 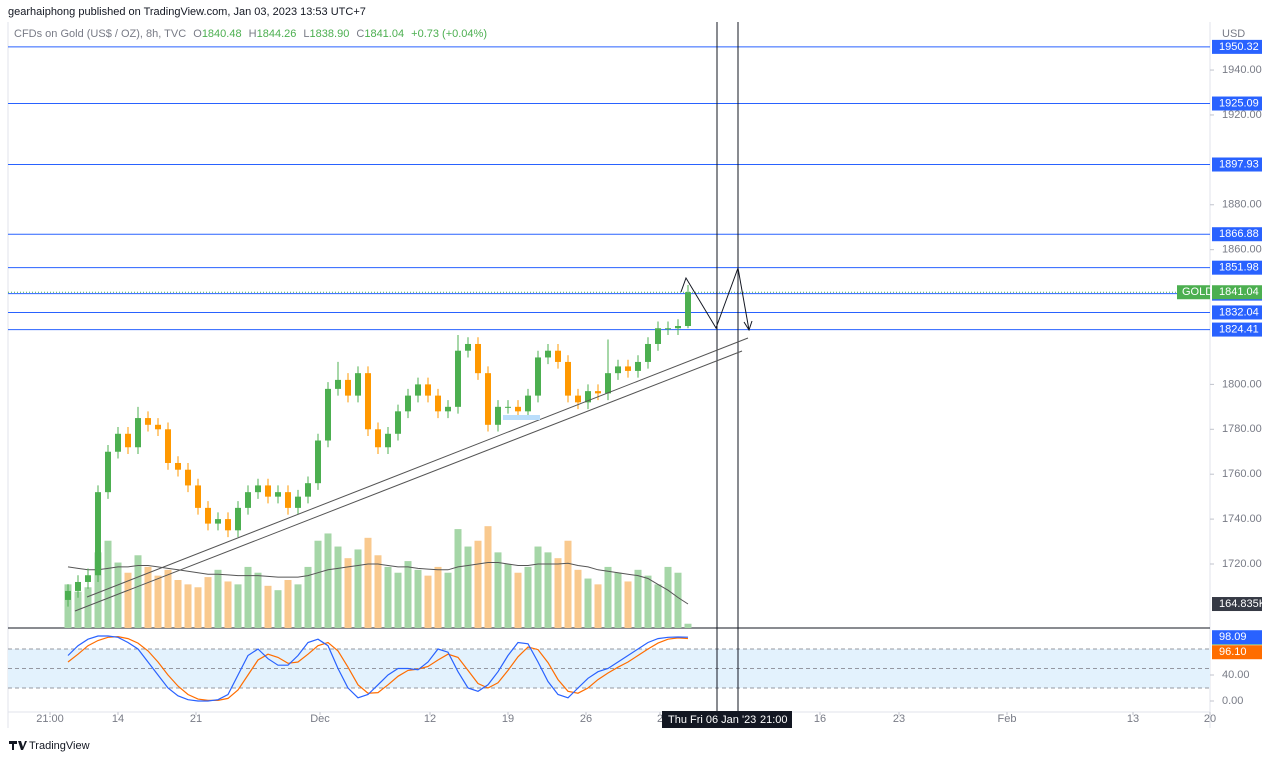 What do you see at coordinates (1243, 604) in the screenshot?
I see `volume-ma-label: 164.835K` at bounding box center [1243, 604].